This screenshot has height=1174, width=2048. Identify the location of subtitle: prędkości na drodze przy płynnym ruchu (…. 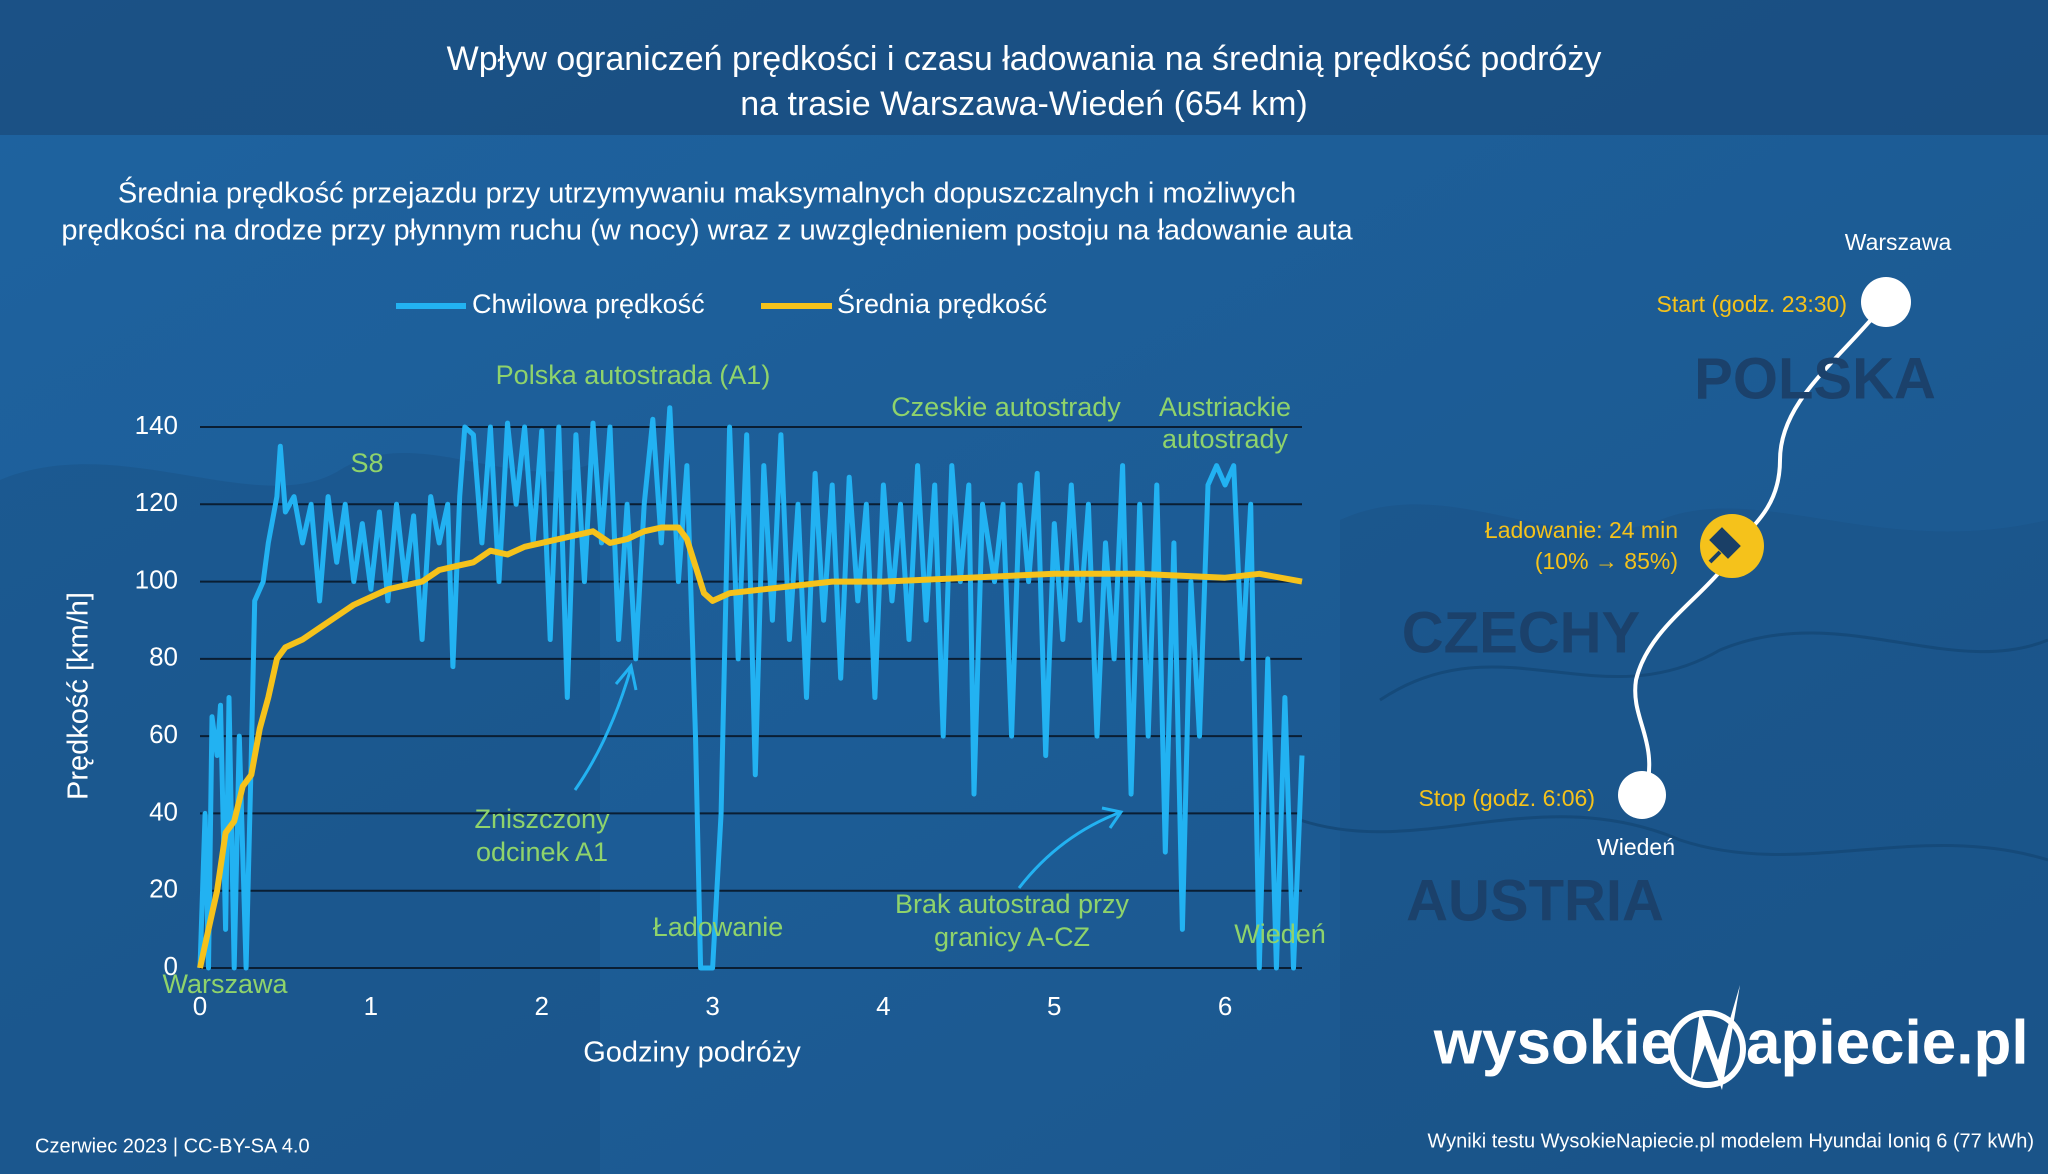
(707, 231).